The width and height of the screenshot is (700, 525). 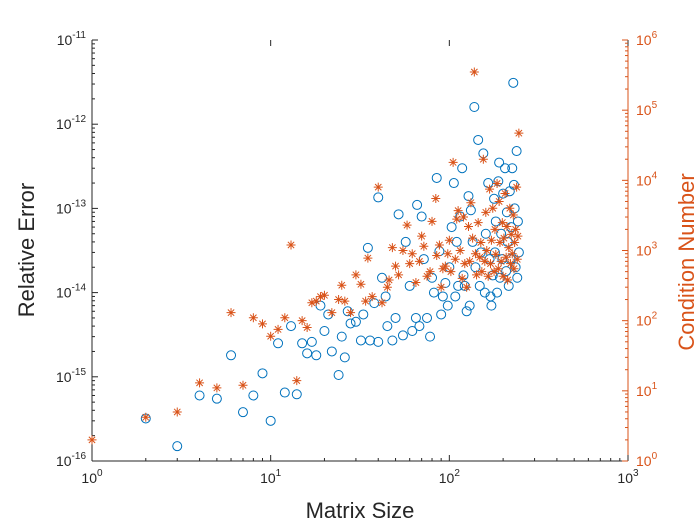 I want to click on y-left-tick-label: 10-13, so click(x=71, y=207).